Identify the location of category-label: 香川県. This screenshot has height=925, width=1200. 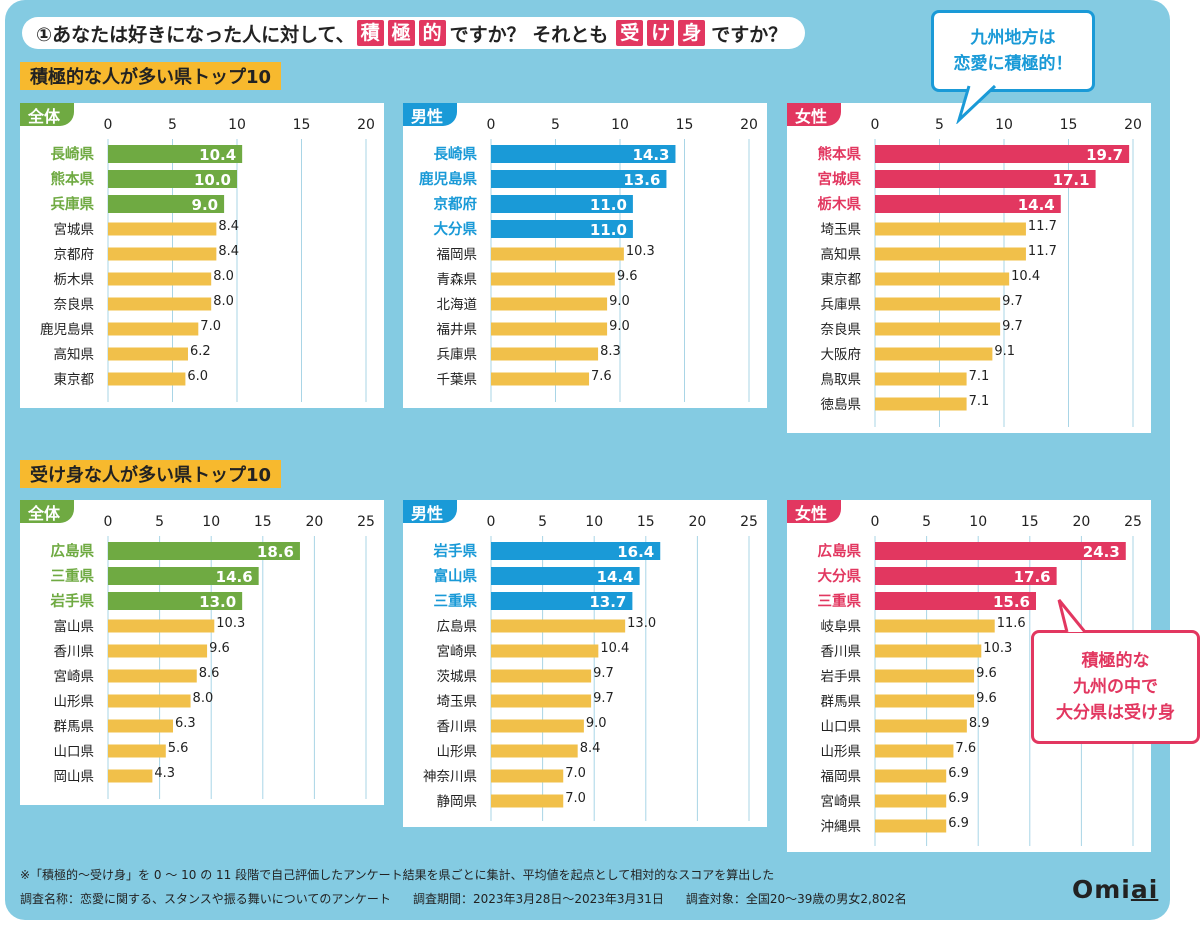
(457, 727).